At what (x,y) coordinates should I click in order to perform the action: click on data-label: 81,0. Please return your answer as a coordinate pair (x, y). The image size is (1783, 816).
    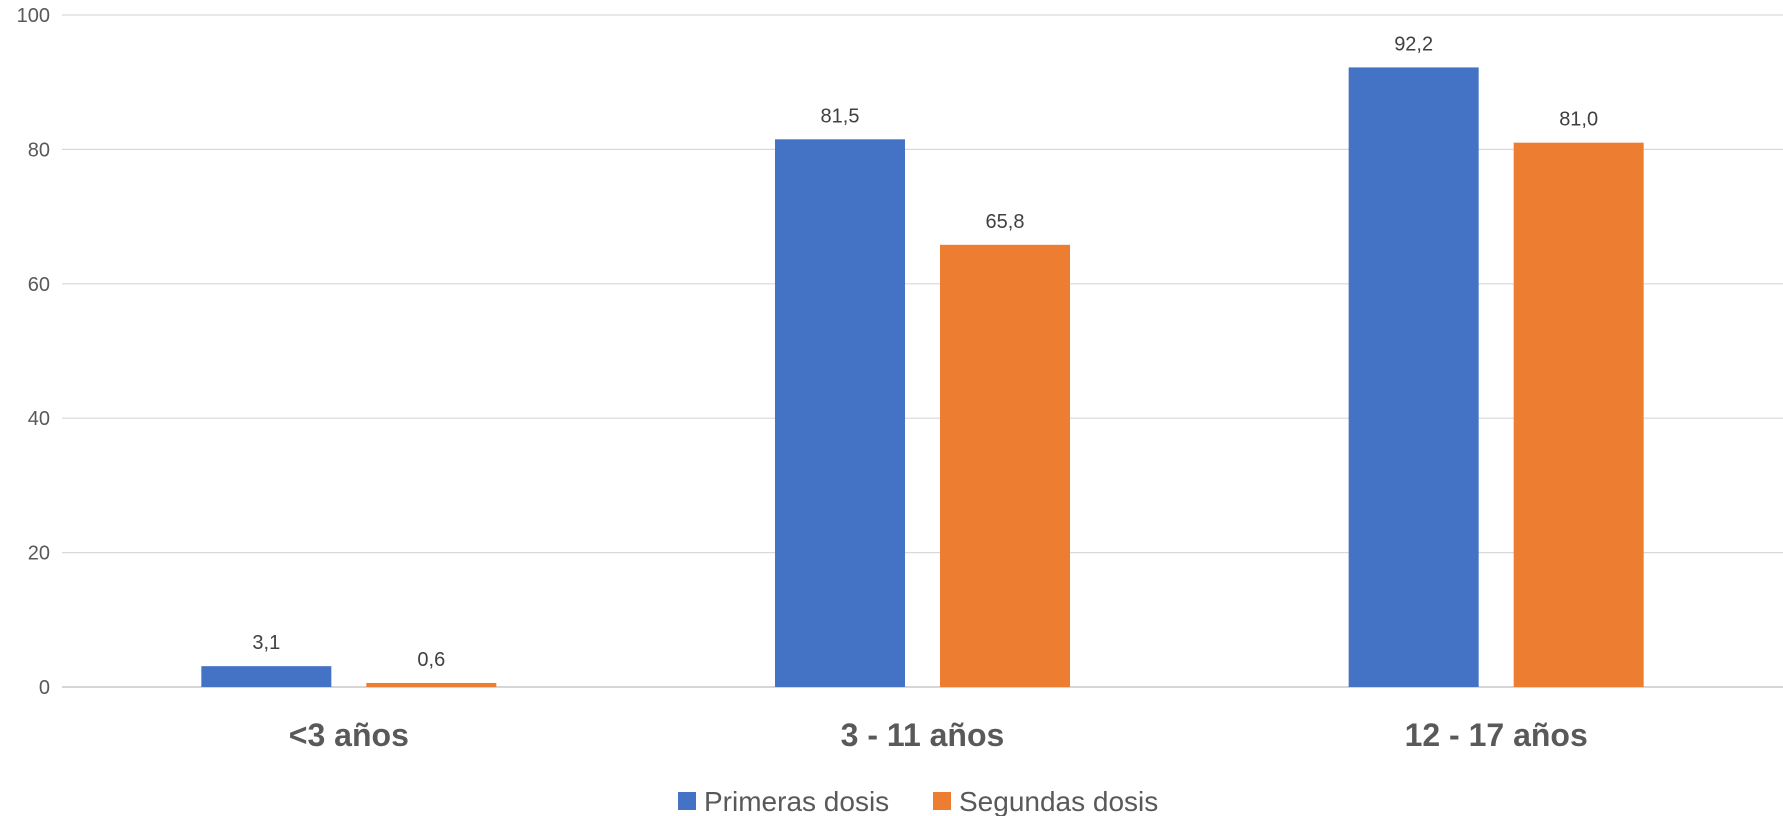
    Looking at the image, I should click on (1578, 120).